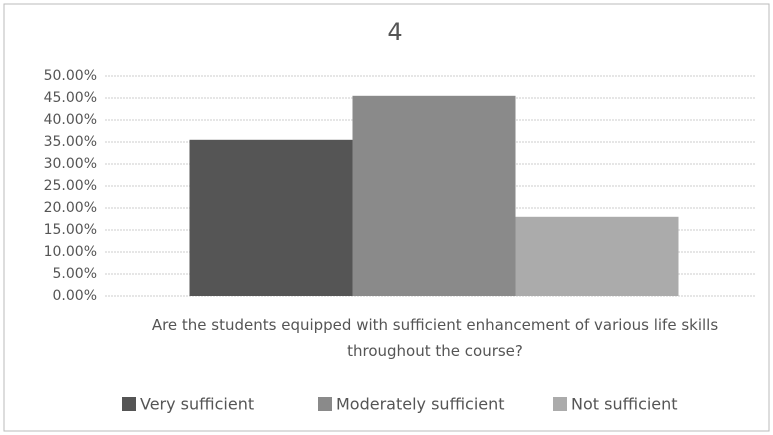  What do you see at coordinates (75, 296) in the screenshot?
I see `y-tick-label: 0.00%` at bounding box center [75, 296].